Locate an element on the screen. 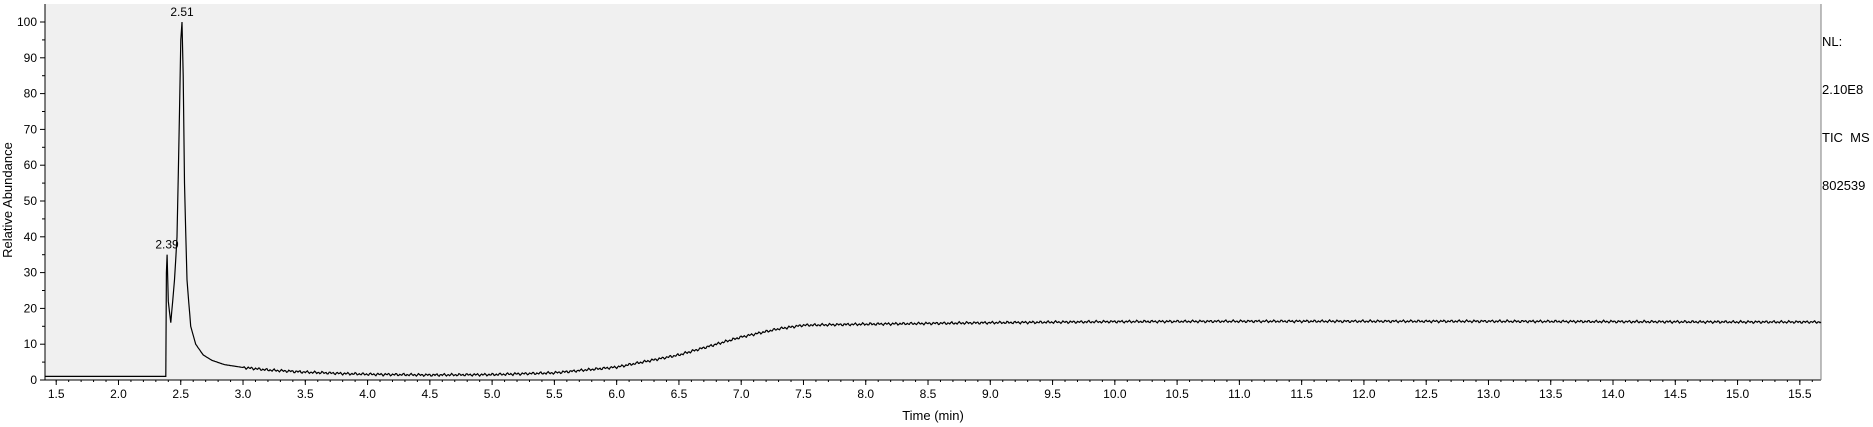 Image resolution: width=1873 pixels, height=427 pixels. x-tick-label: 14.5 is located at coordinates (1676, 394).